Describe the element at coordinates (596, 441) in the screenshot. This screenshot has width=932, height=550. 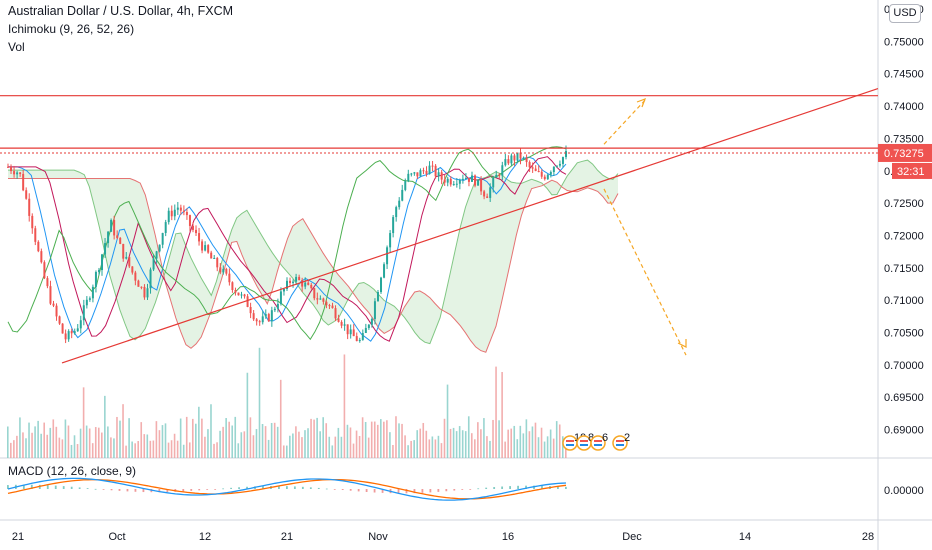
I see `event-badges: 19862` at that location.